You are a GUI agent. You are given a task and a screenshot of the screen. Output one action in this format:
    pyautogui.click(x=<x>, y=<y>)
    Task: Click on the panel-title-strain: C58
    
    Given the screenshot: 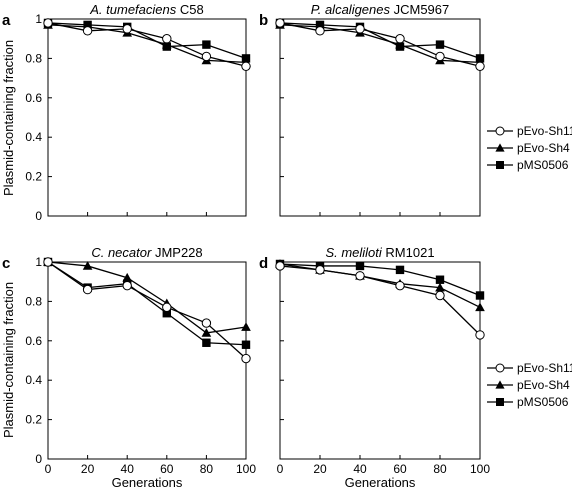 What is the action you would take?
    pyautogui.click(x=189, y=9)
    